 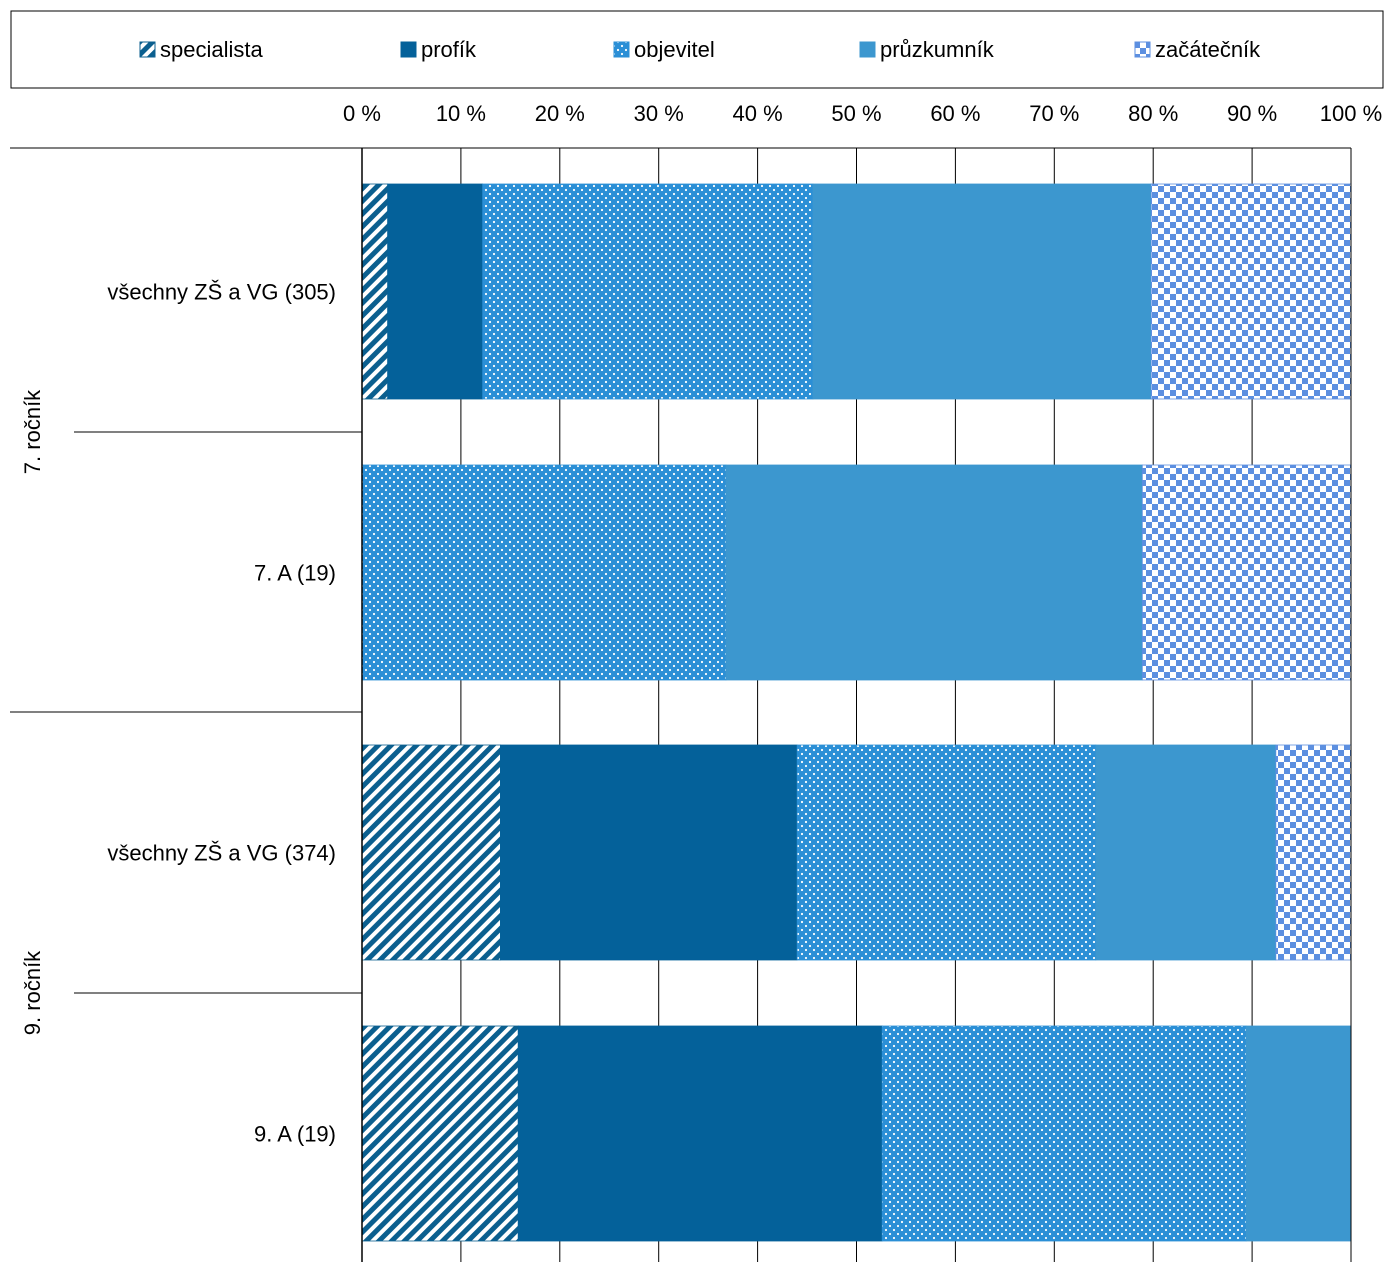 What do you see at coordinates (32, 431) in the screenshot?
I see `group-label-1: 7. ročník` at bounding box center [32, 431].